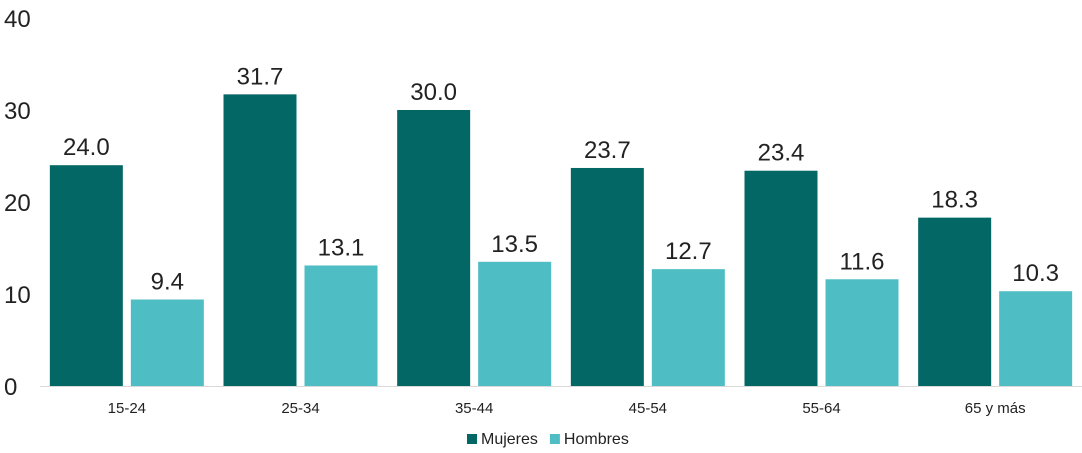 Image resolution: width=1082 pixels, height=453 pixels. Describe the element at coordinates (127, 408) in the screenshot. I see `x-tick-label: 15-24` at that location.